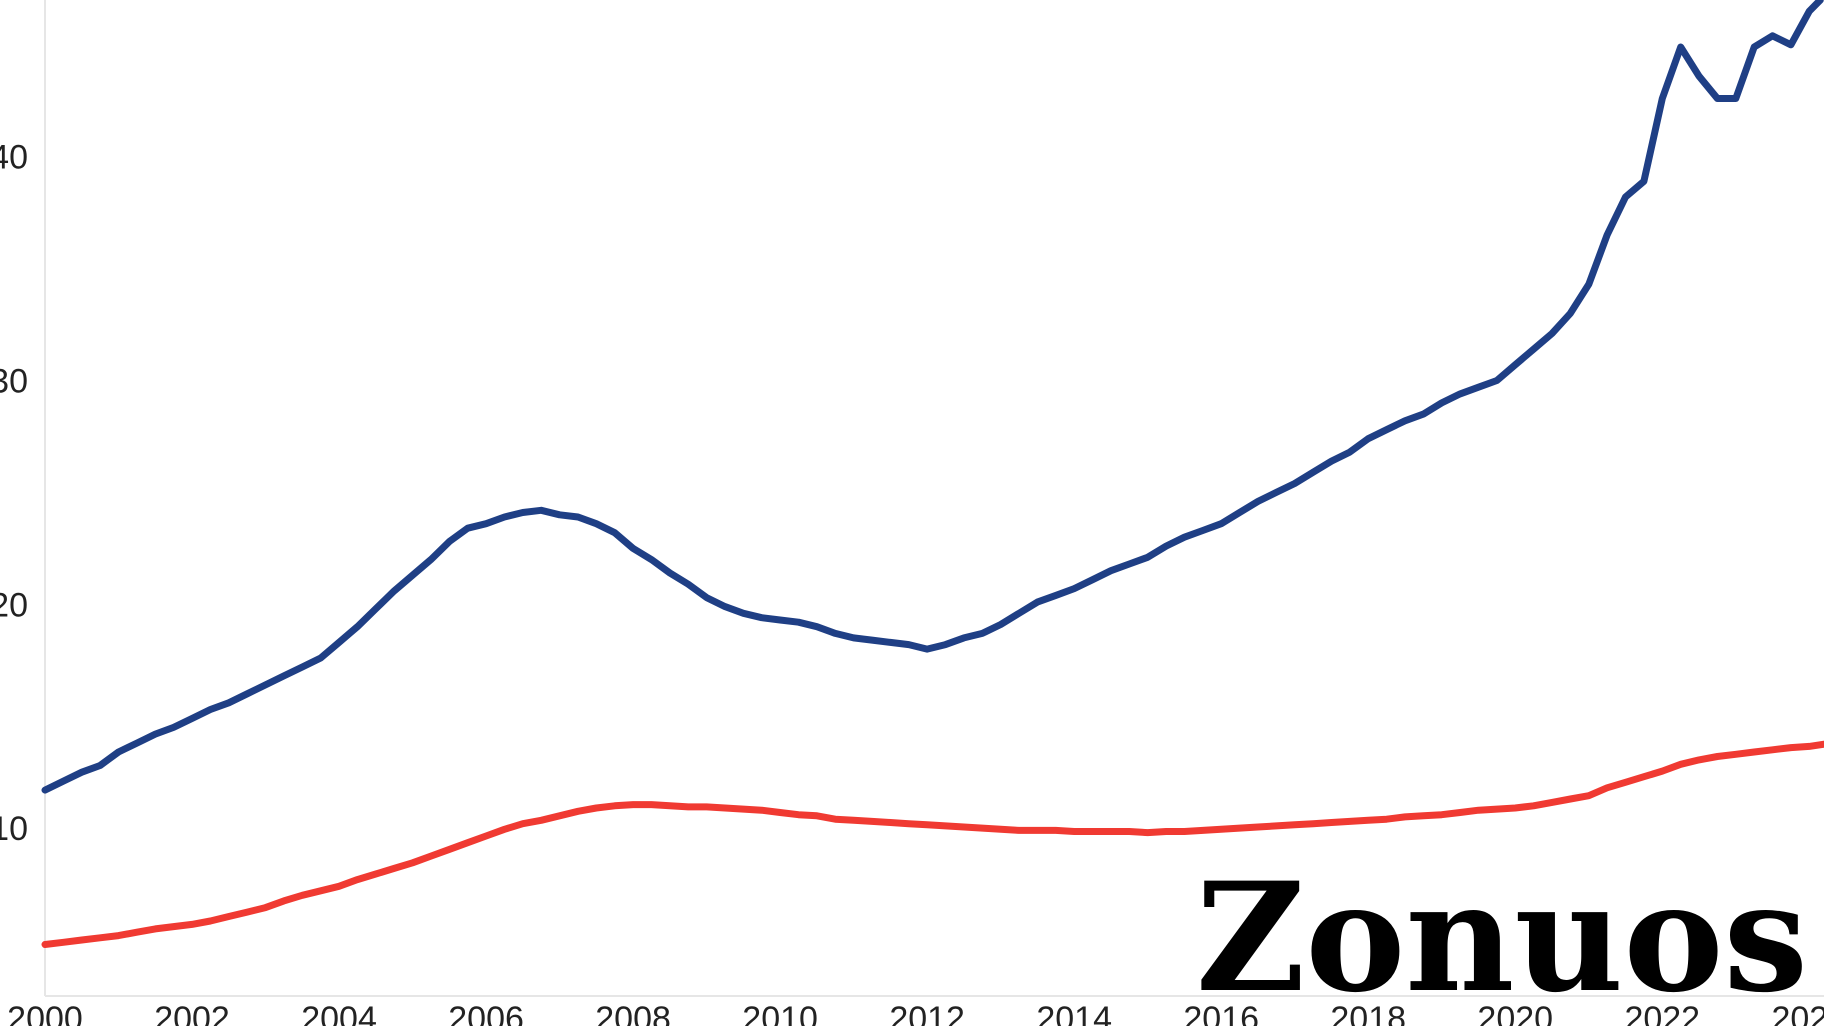 Image resolution: width=1824 pixels, height=1031 pixels. Describe the element at coordinates (339, 1013) in the screenshot. I see `x-tick-label: 2004` at that location.